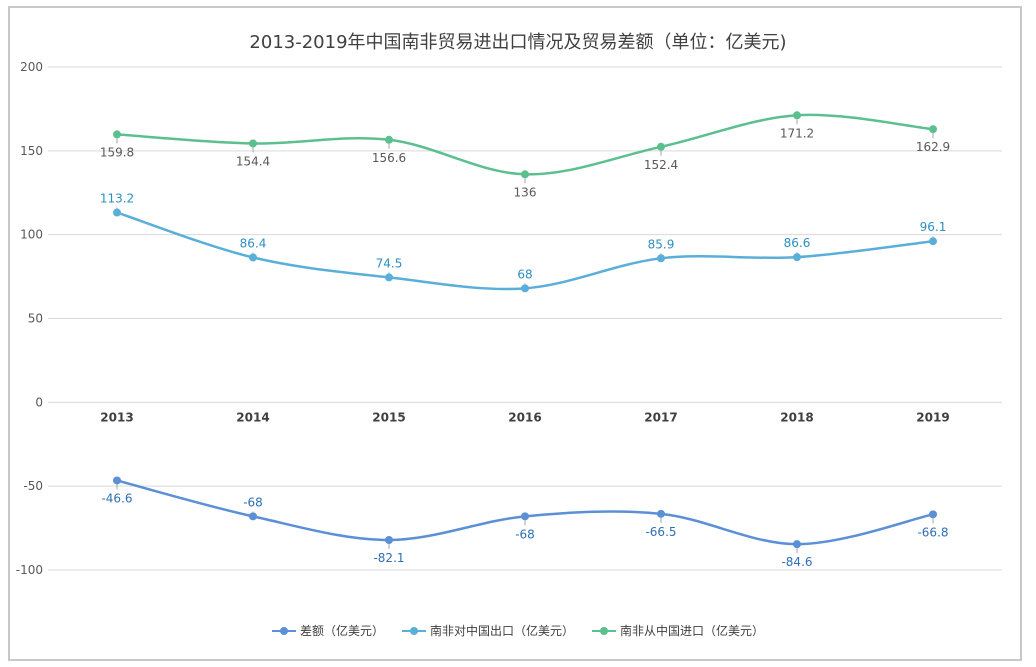  What do you see at coordinates (253, 161) in the screenshot?
I see `data-label-imports: 154.4` at bounding box center [253, 161].